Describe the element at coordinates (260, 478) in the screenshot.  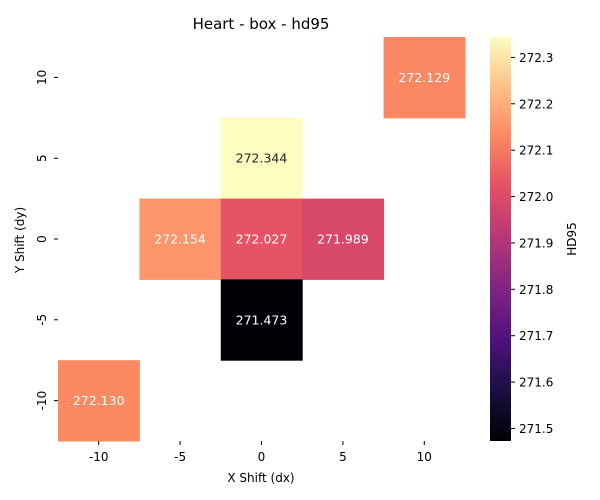
I see `x-axis-label: X Shift (dx)` at that location.